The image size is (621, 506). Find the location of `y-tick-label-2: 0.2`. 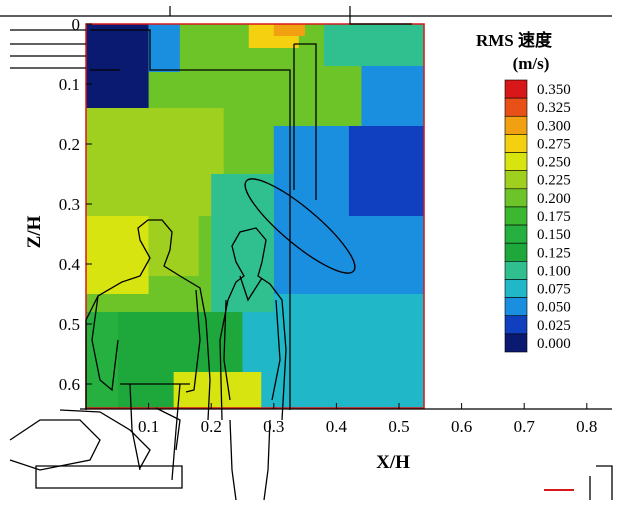

y-tick-label-2: 0.2 is located at coordinates (69, 144).